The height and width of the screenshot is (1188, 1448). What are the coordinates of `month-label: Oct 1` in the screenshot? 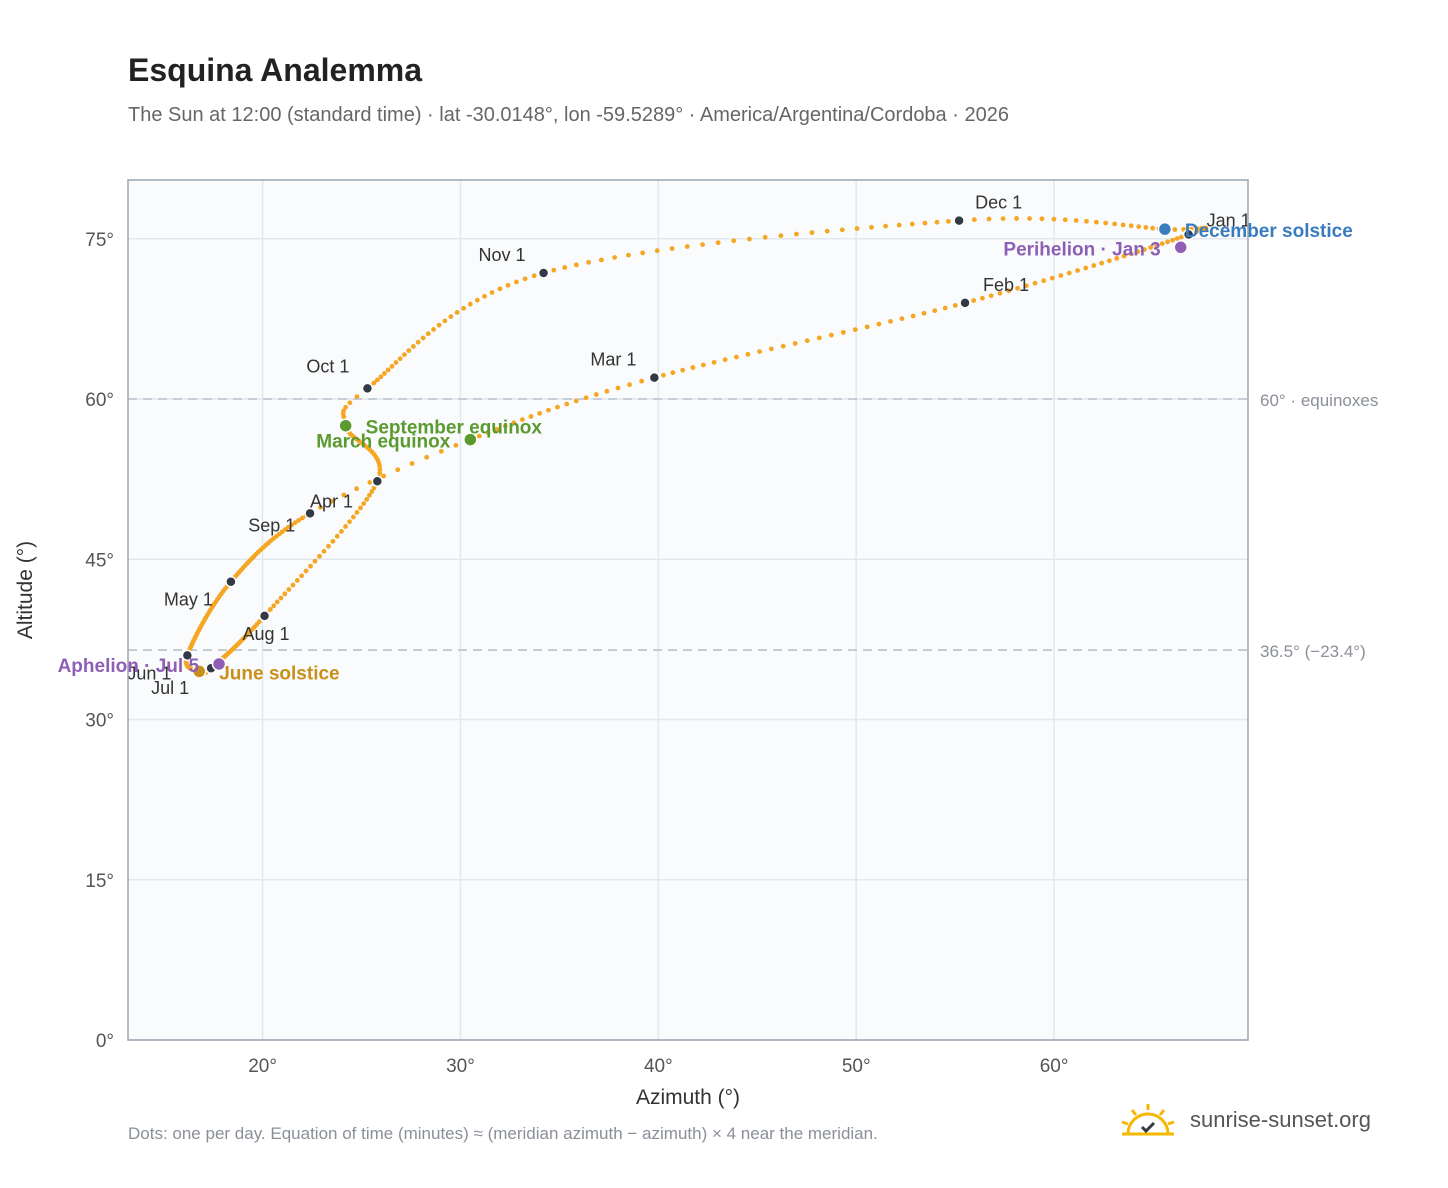 It's located at (327, 366).